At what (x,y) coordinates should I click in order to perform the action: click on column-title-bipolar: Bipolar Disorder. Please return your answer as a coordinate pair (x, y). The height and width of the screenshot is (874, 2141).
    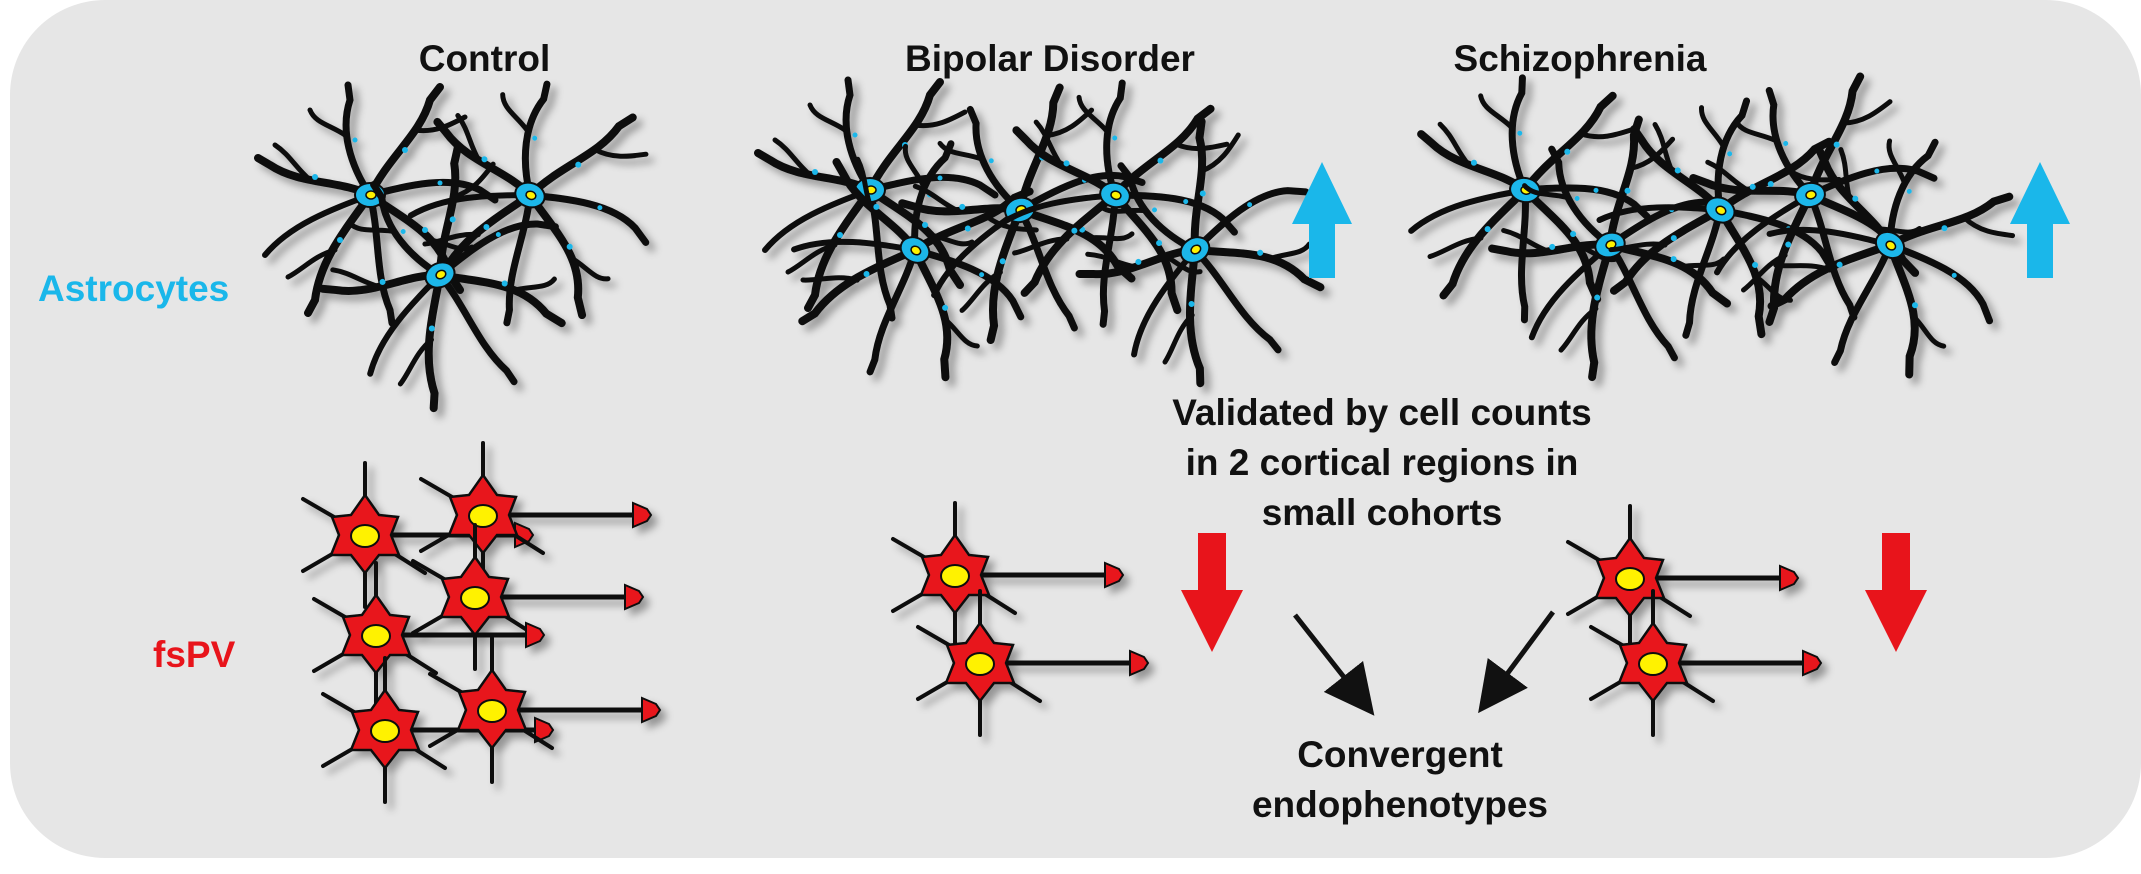
    Looking at the image, I should click on (1050, 58).